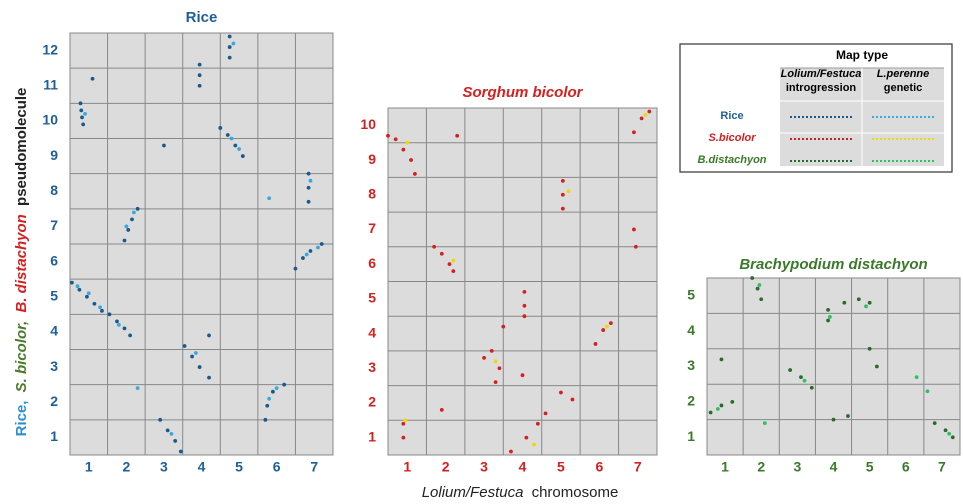 The height and width of the screenshot is (504, 963). What do you see at coordinates (821, 88) in the screenshot?
I see `legend-column: introgression` at bounding box center [821, 88].